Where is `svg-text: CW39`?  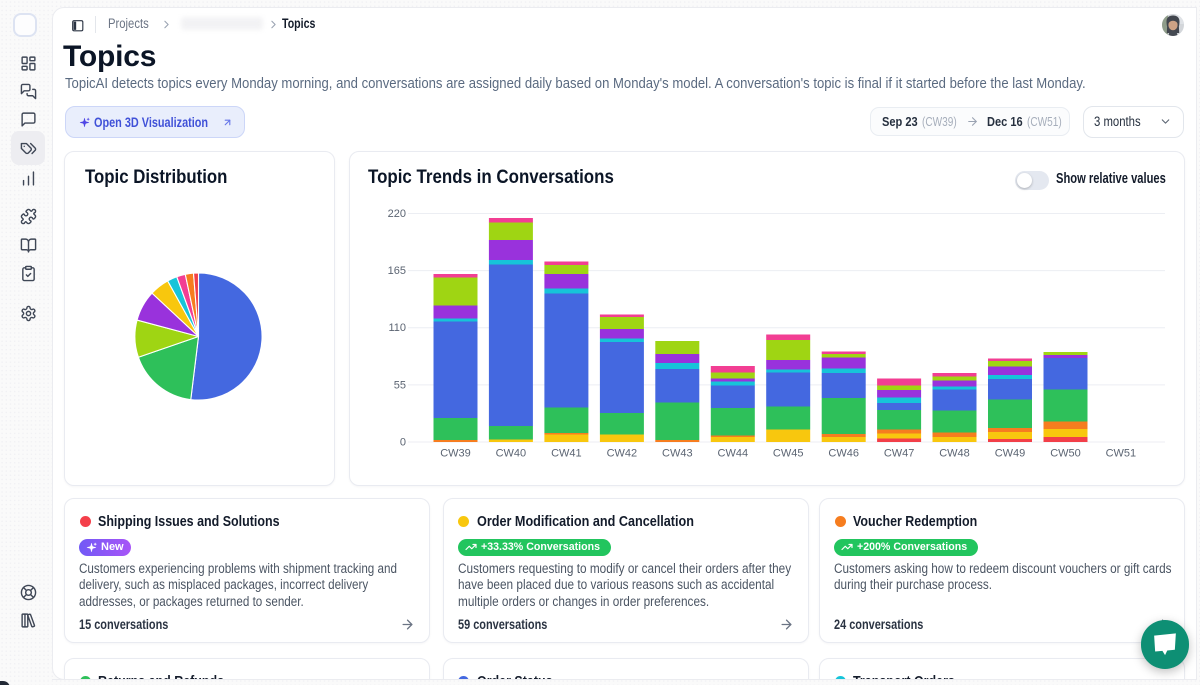
svg-text: CW39 is located at coordinates (455, 454).